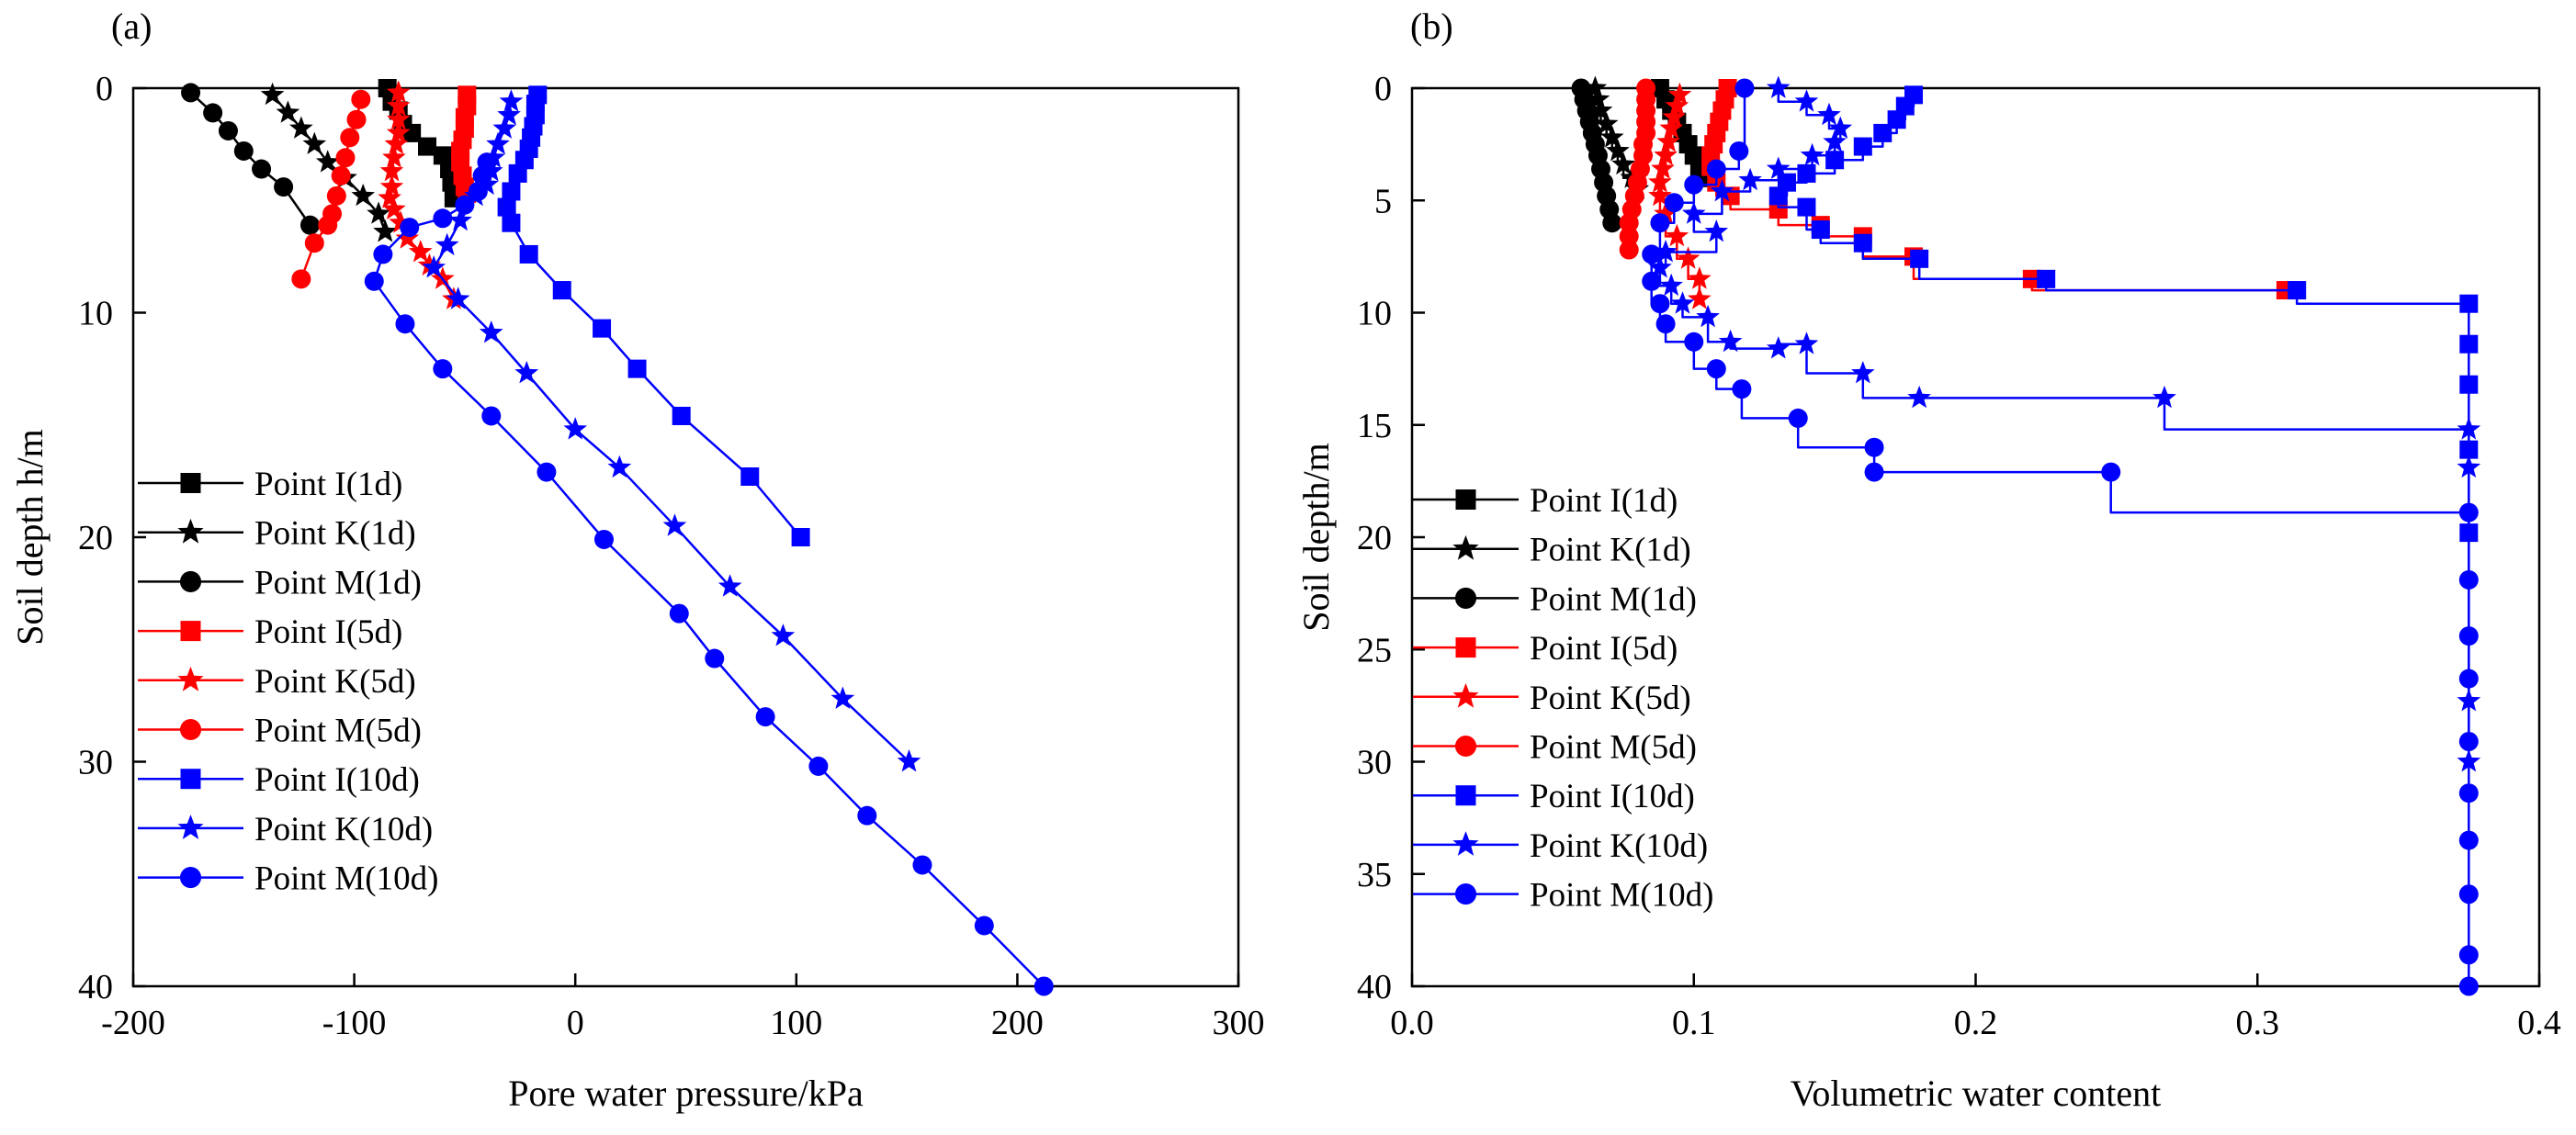  What do you see at coordinates (1239, 1023) in the screenshot?
I see `x-tick-label: 300` at bounding box center [1239, 1023].